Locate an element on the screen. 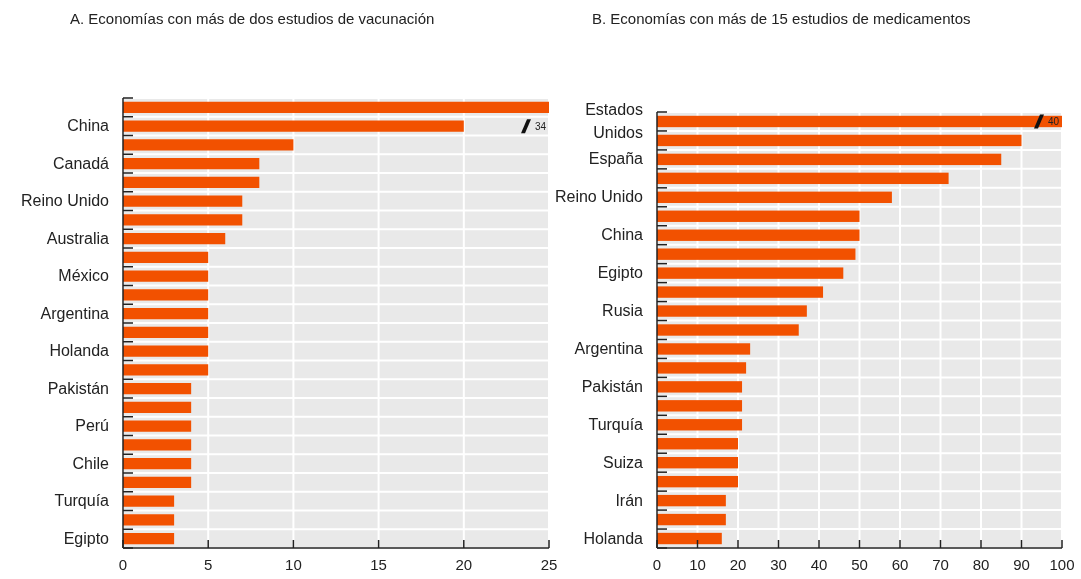  x-tick-label: 30 is located at coordinates (778, 564).